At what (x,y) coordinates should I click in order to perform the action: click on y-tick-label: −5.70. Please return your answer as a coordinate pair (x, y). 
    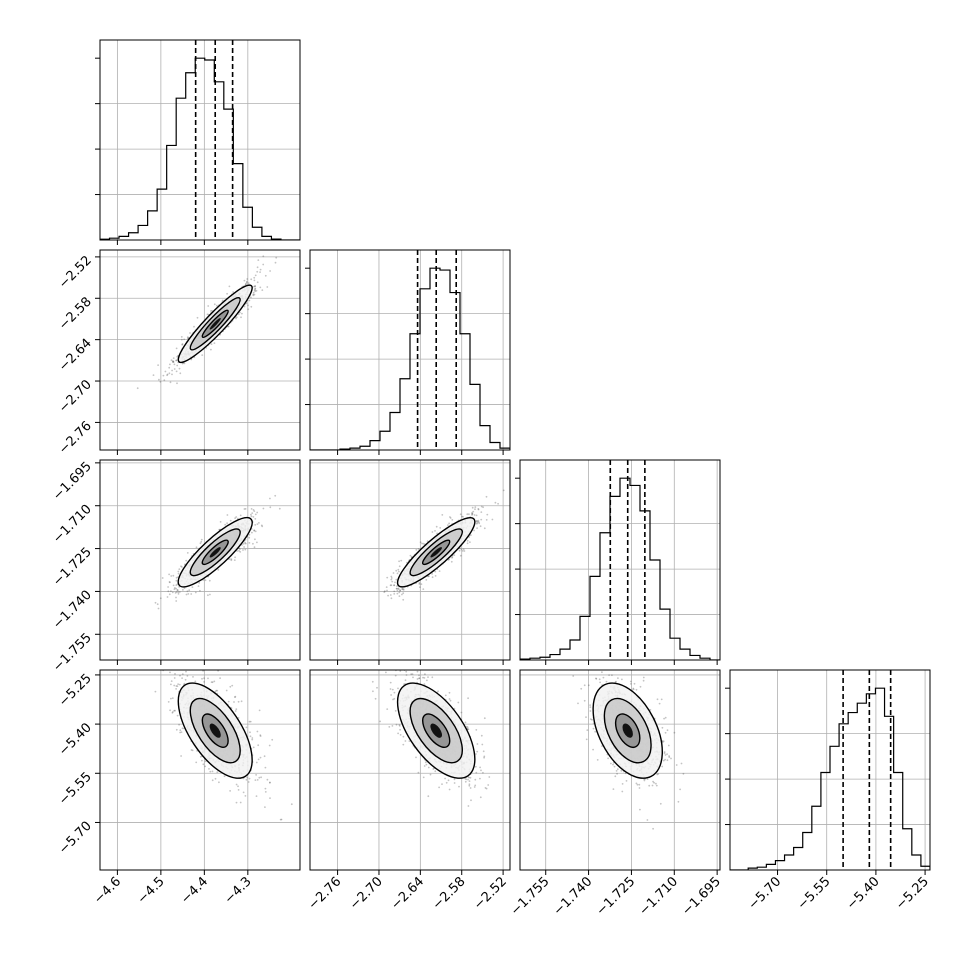
    Looking at the image, I should click on (75, 838).